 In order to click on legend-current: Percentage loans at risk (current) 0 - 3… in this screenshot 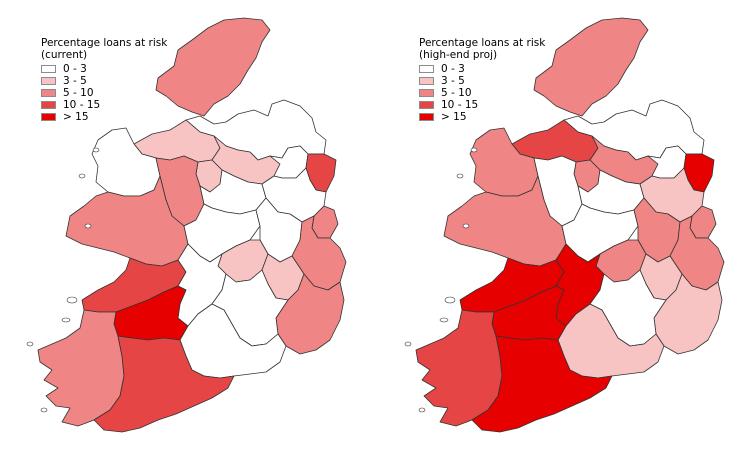, I will do `click(104, 80)`.